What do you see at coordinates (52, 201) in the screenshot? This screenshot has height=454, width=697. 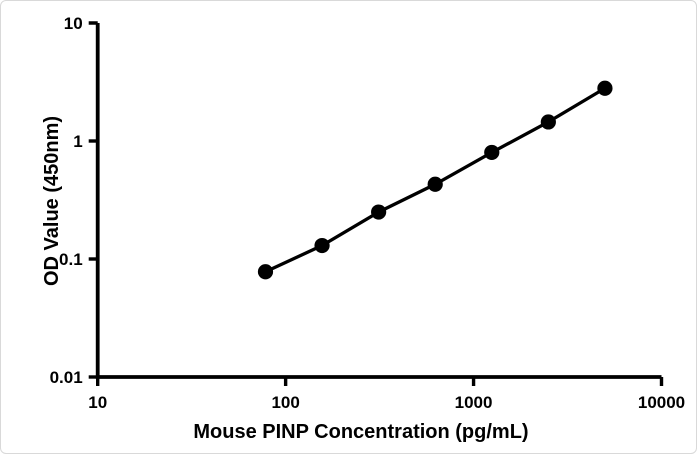 I see `y-axis-title: OD Value (450nm)` at bounding box center [52, 201].